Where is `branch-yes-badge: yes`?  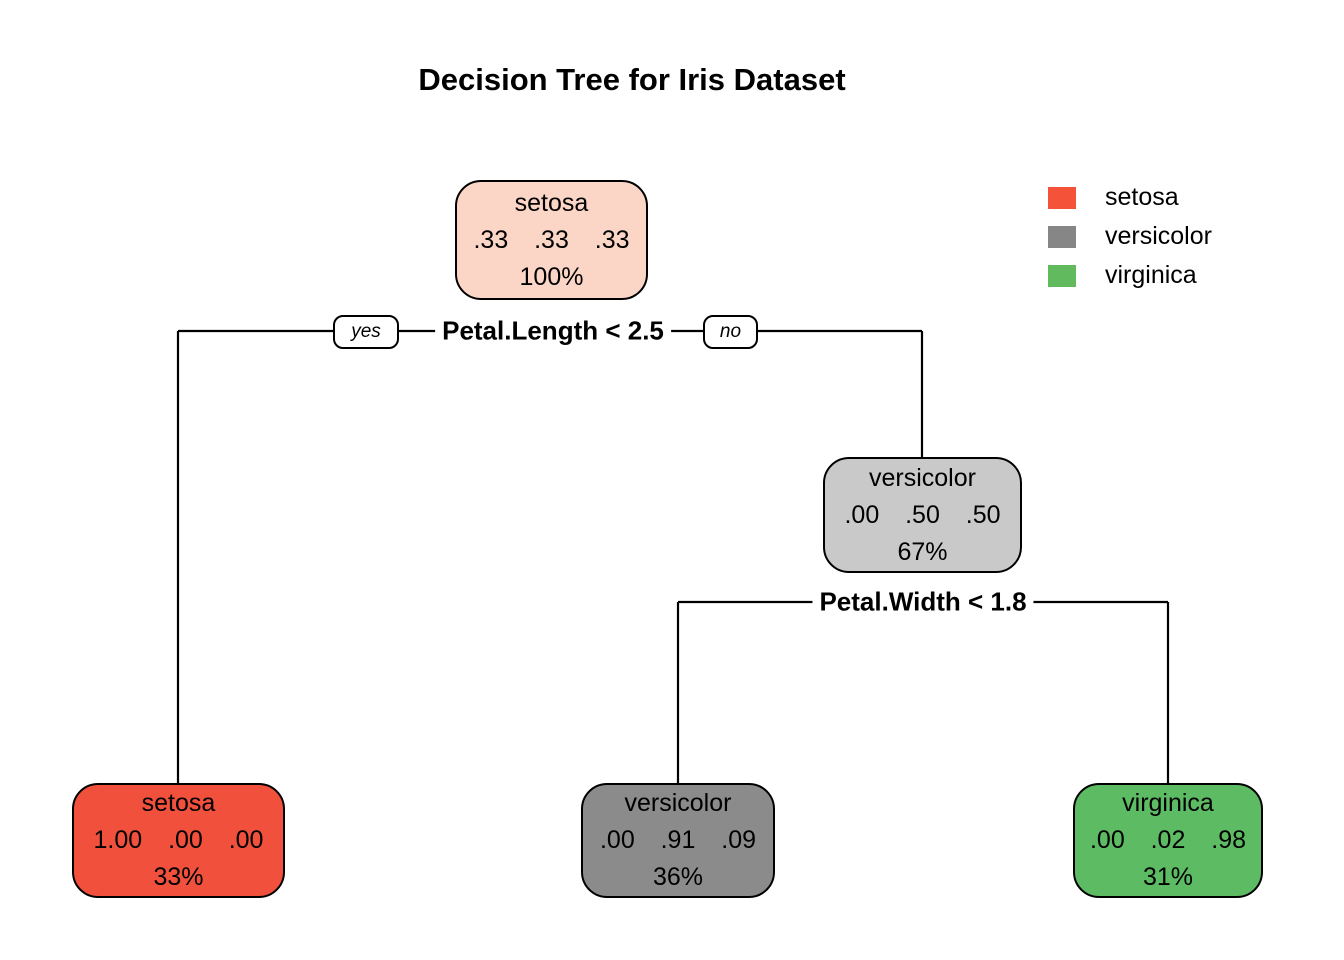 branch-yes-badge: yes is located at coordinates (366, 332).